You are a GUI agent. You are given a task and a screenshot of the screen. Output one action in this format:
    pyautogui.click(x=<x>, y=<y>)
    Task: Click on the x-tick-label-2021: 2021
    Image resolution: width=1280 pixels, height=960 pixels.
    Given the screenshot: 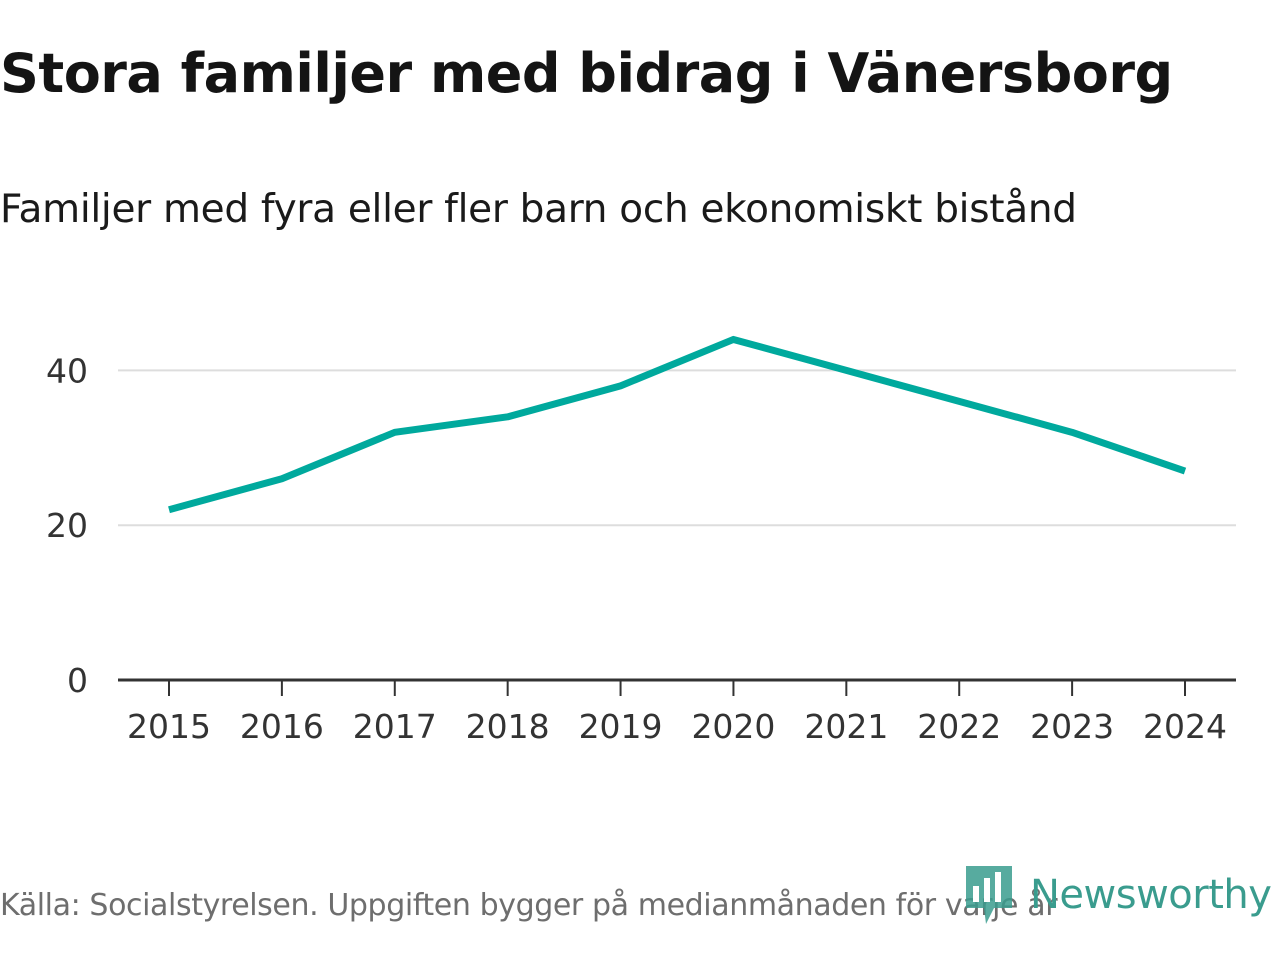 What is the action you would take?
    pyautogui.click(x=846, y=726)
    